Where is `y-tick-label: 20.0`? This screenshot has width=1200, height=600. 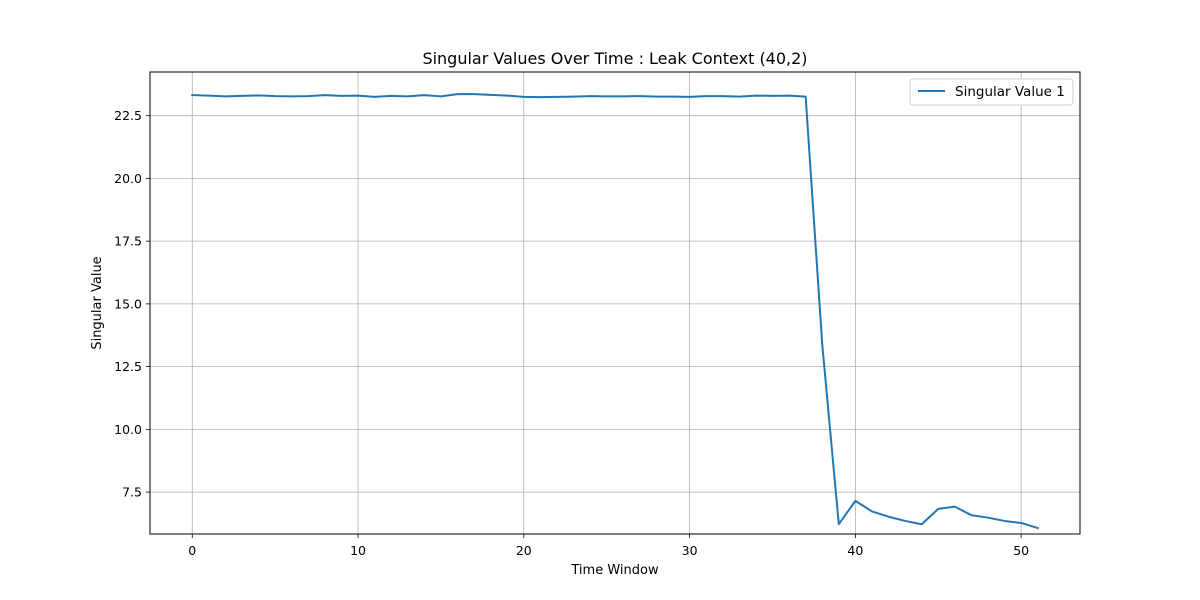 y-tick-label: 20.0 is located at coordinates (128, 178).